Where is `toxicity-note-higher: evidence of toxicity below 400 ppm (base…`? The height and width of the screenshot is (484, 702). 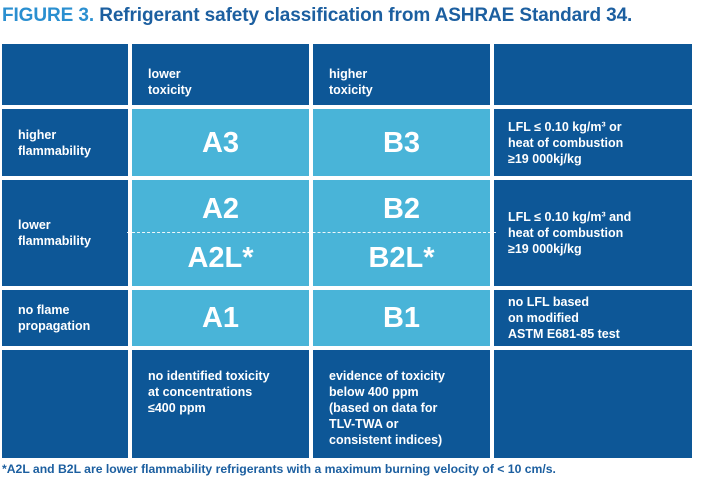 toxicity-note-higher: evidence of toxicity below 400 ppm (base… is located at coordinates (401, 404).